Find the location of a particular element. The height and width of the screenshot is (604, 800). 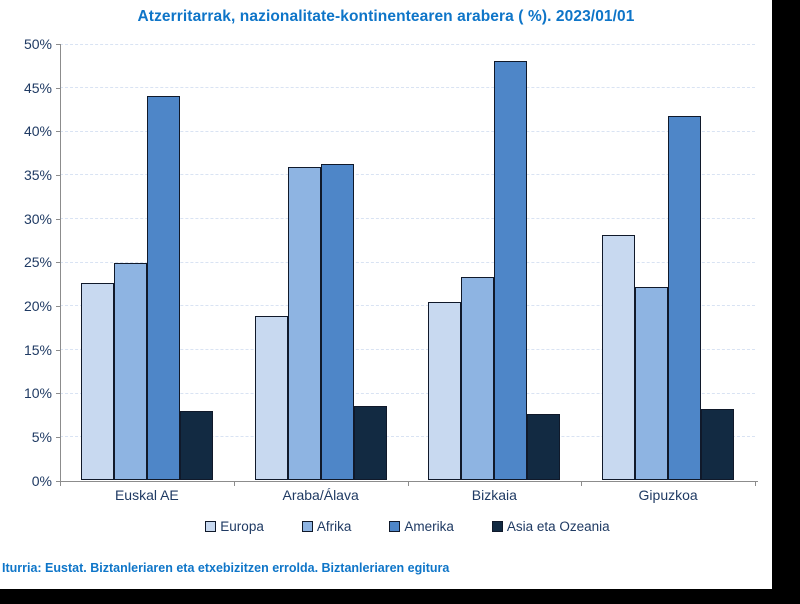

bottom-black-border is located at coordinates (400, 596).